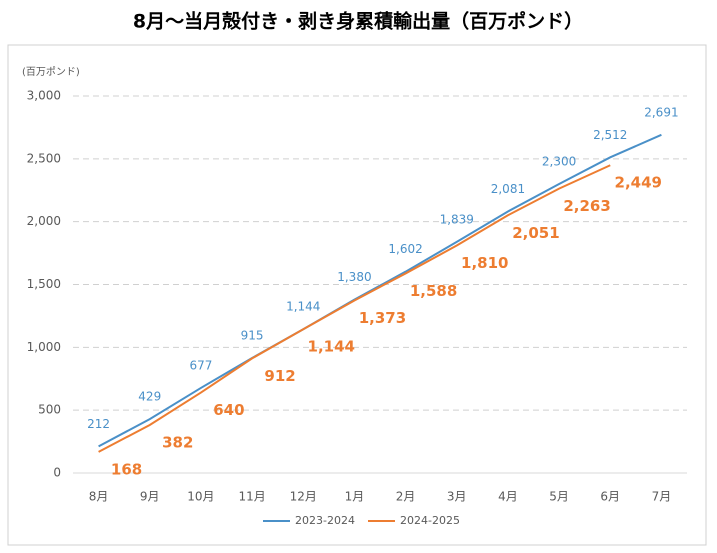 The height and width of the screenshot is (553, 717). What do you see at coordinates (44, 347) in the screenshot?
I see `y-tick-label: 1,000` at bounding box center [44, 347].